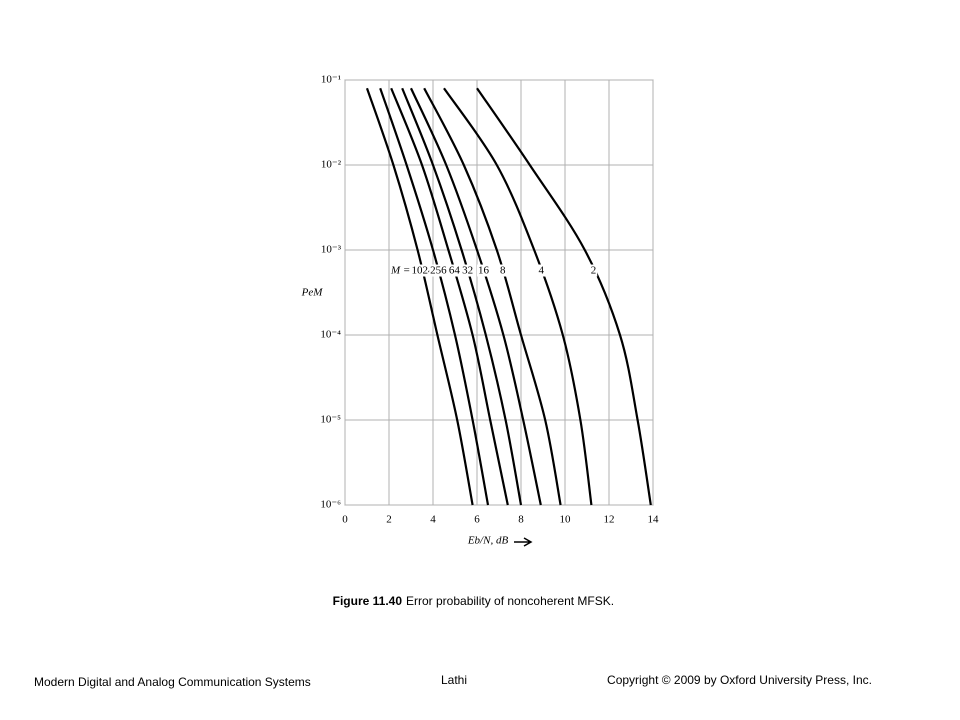  Describe the element at coordinates (523, 542) in the screenshot. I see `x-axis-arrow` at that location.